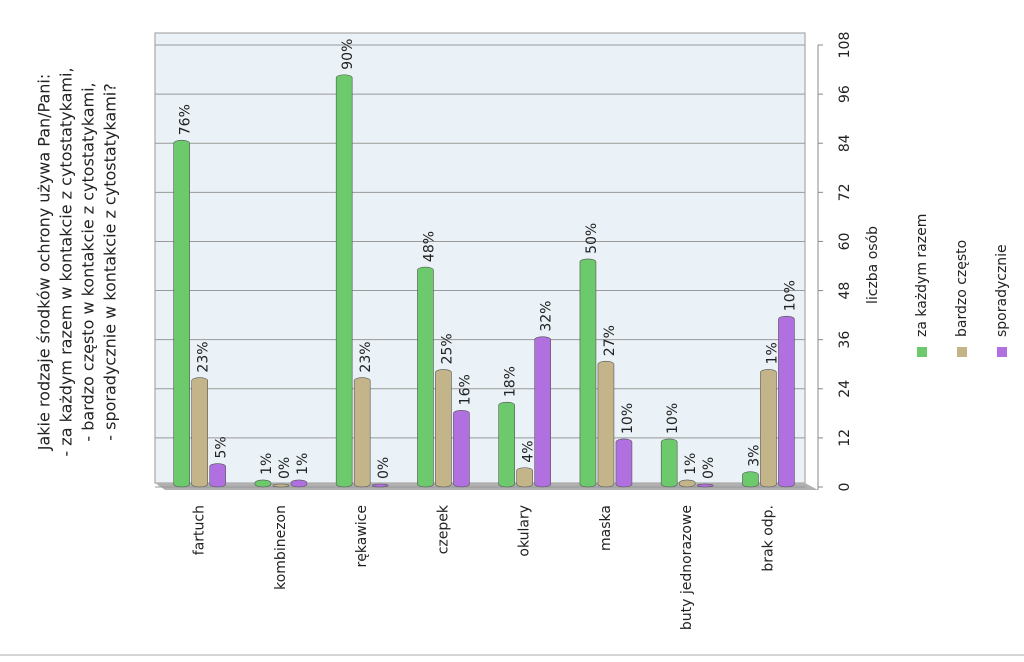 Image resolution: width=1024 pixels, height=662 pixels. Describe the element at coordinates (592, 238) in the screenshot. I see `data-label: 50%` at that location.